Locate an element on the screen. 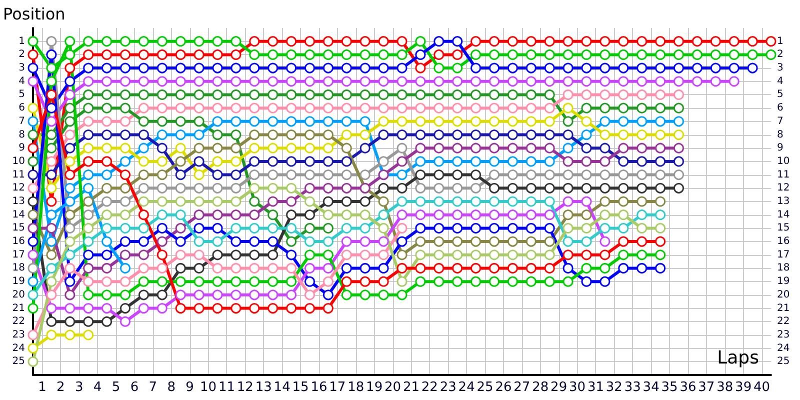  y-tick-label: 22 is located at coordinates (18, 322).